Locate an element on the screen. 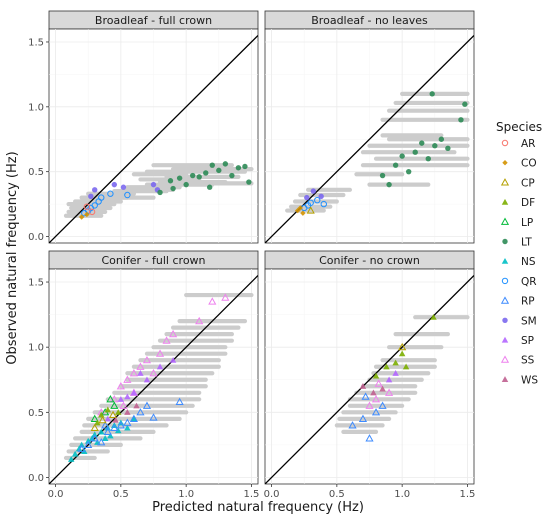 The height and width of the screenshot is (520, 550). legend-label: WS is located at coordinates (529, 380).